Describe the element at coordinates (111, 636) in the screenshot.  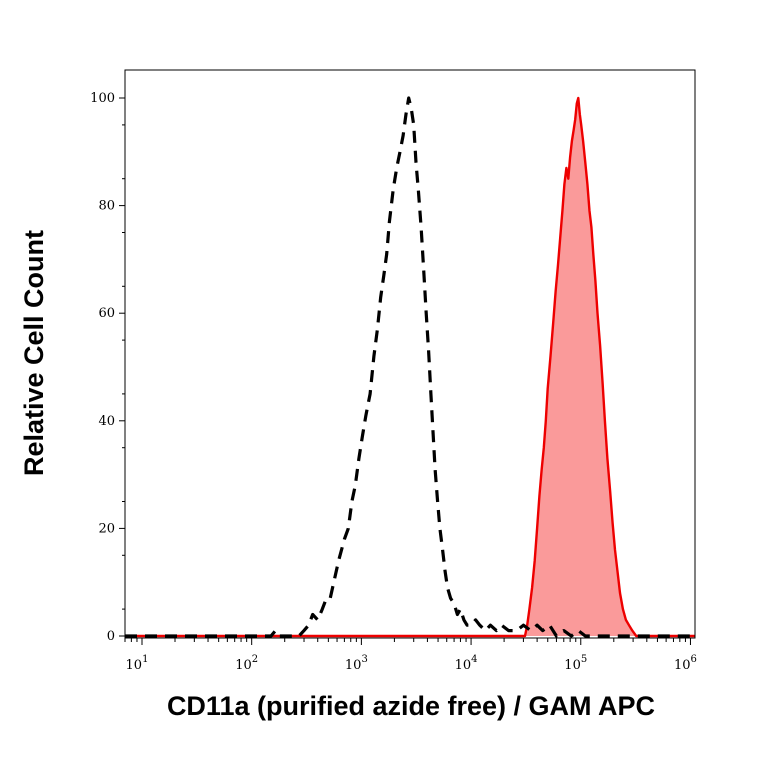
I see `y-tick-label-0: 0` at that location.